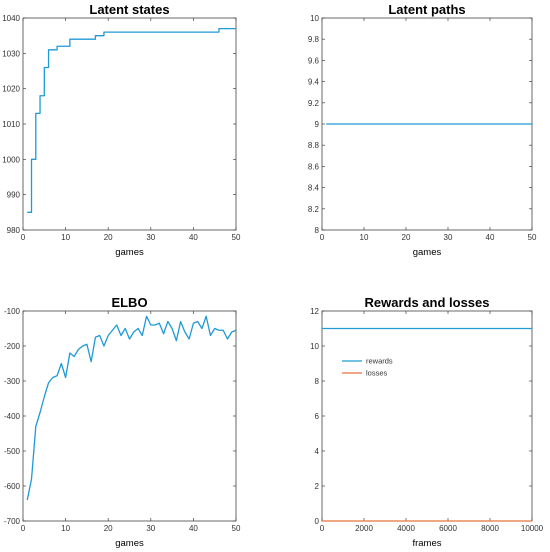 Image resolution: width=550 pixels, height=552 pixels. Describe the element at coordinates (532, 237) in the screenshot. I see `chart-2-x-tick-label: 50` at that location.